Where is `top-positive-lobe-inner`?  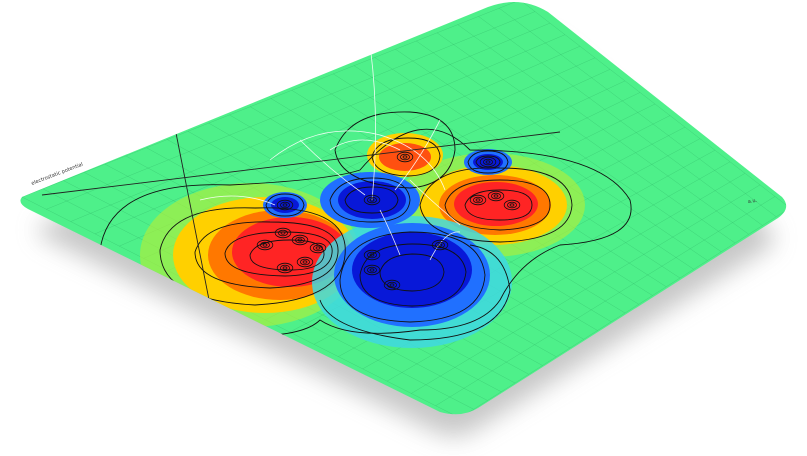 top-positive-lobe-inner is located at coordinates (405, 157).